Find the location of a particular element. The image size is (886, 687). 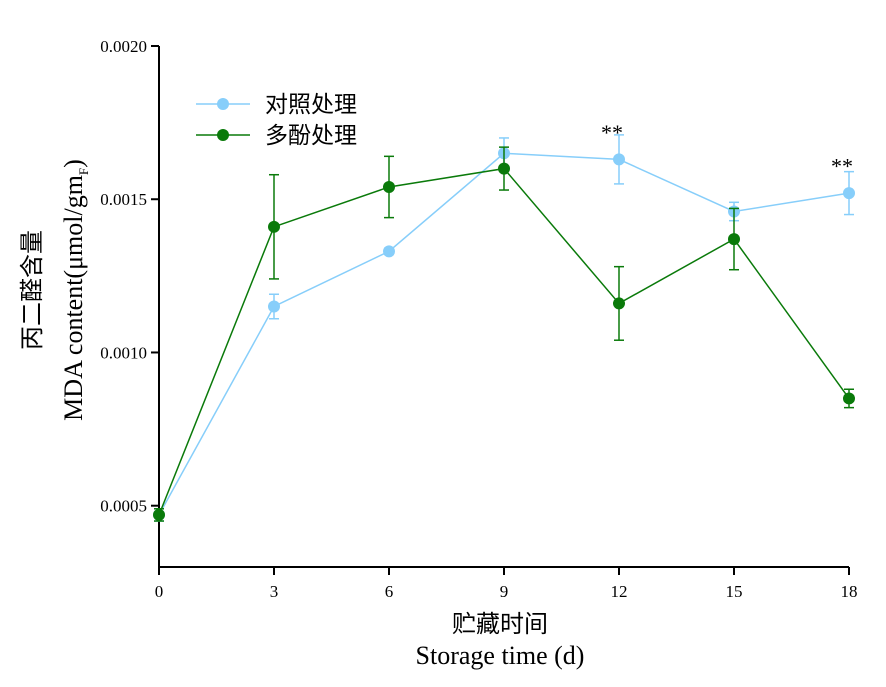

legend: 对照处理 多酚处理 is located at coordinates (276, 120).